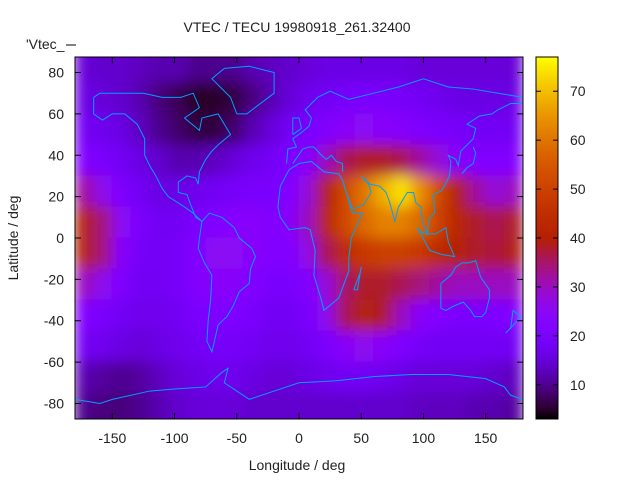  What do you see at coordinates (578, 385) in the screenshot?
I see `colorbar-tick-label: 10` at bounding box center [578, 385].